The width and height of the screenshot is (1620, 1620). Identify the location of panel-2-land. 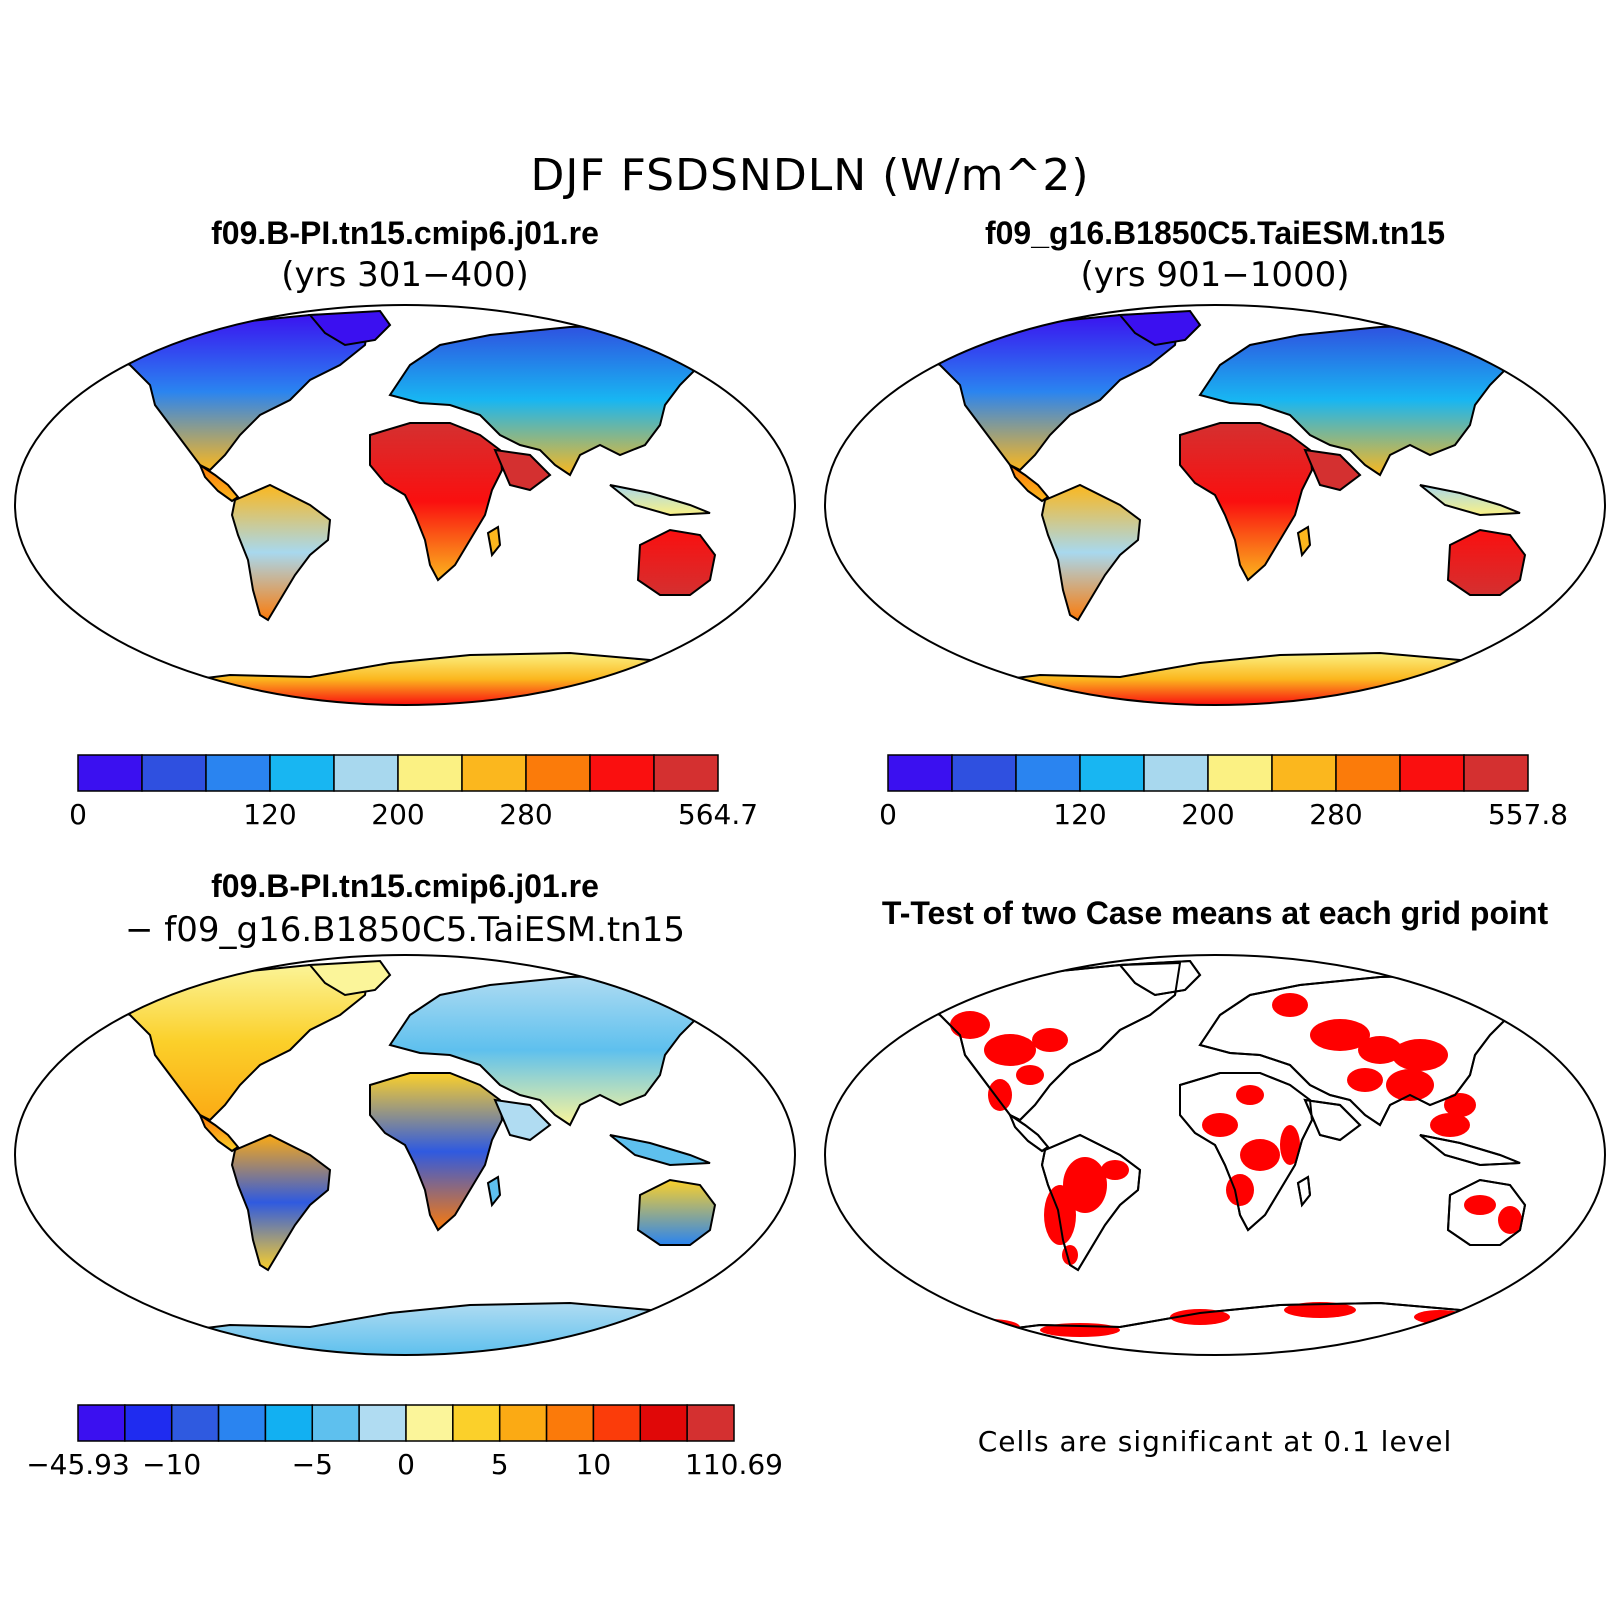
(1239, 507).